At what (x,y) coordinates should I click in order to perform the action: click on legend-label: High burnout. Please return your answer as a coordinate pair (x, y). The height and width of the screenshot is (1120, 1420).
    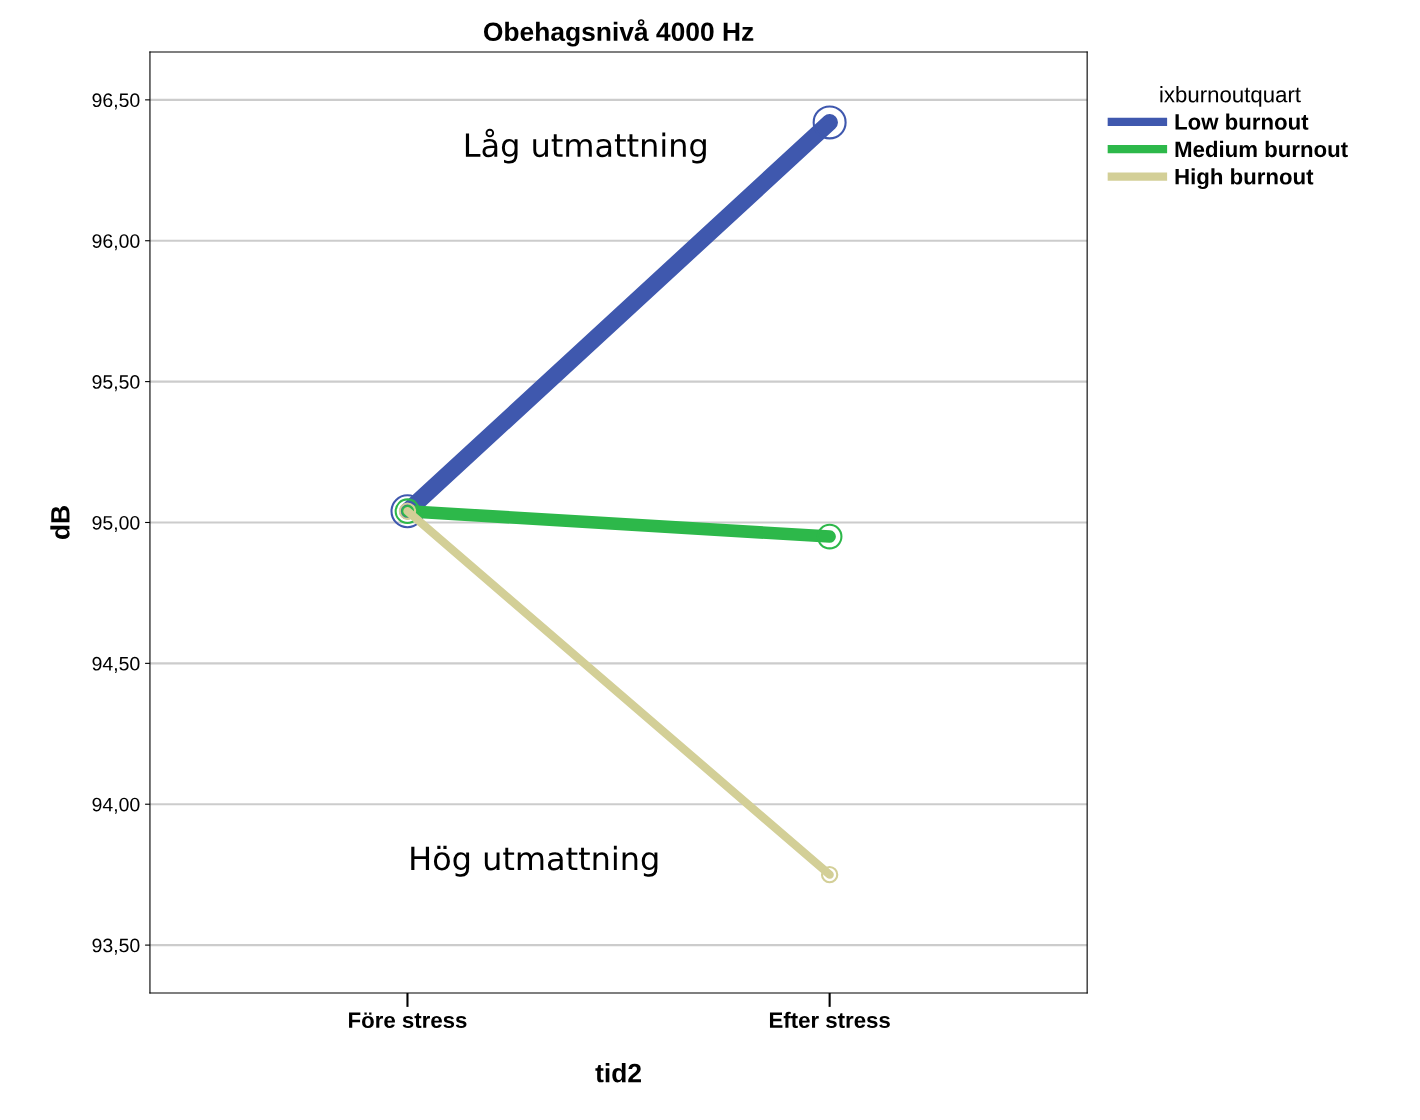
    Looking at the image, I should click on (1244, 179).